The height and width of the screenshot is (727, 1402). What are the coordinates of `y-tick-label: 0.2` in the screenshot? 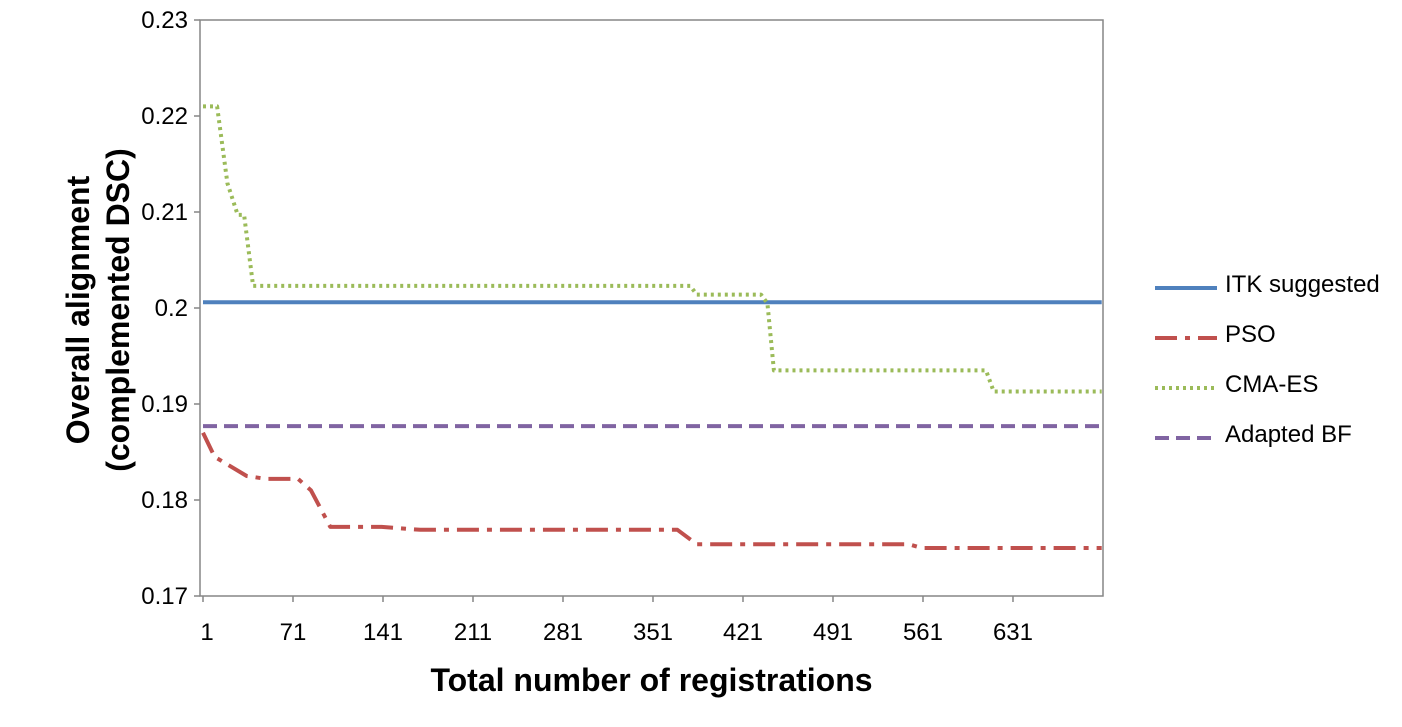 It's located at (171, 308).